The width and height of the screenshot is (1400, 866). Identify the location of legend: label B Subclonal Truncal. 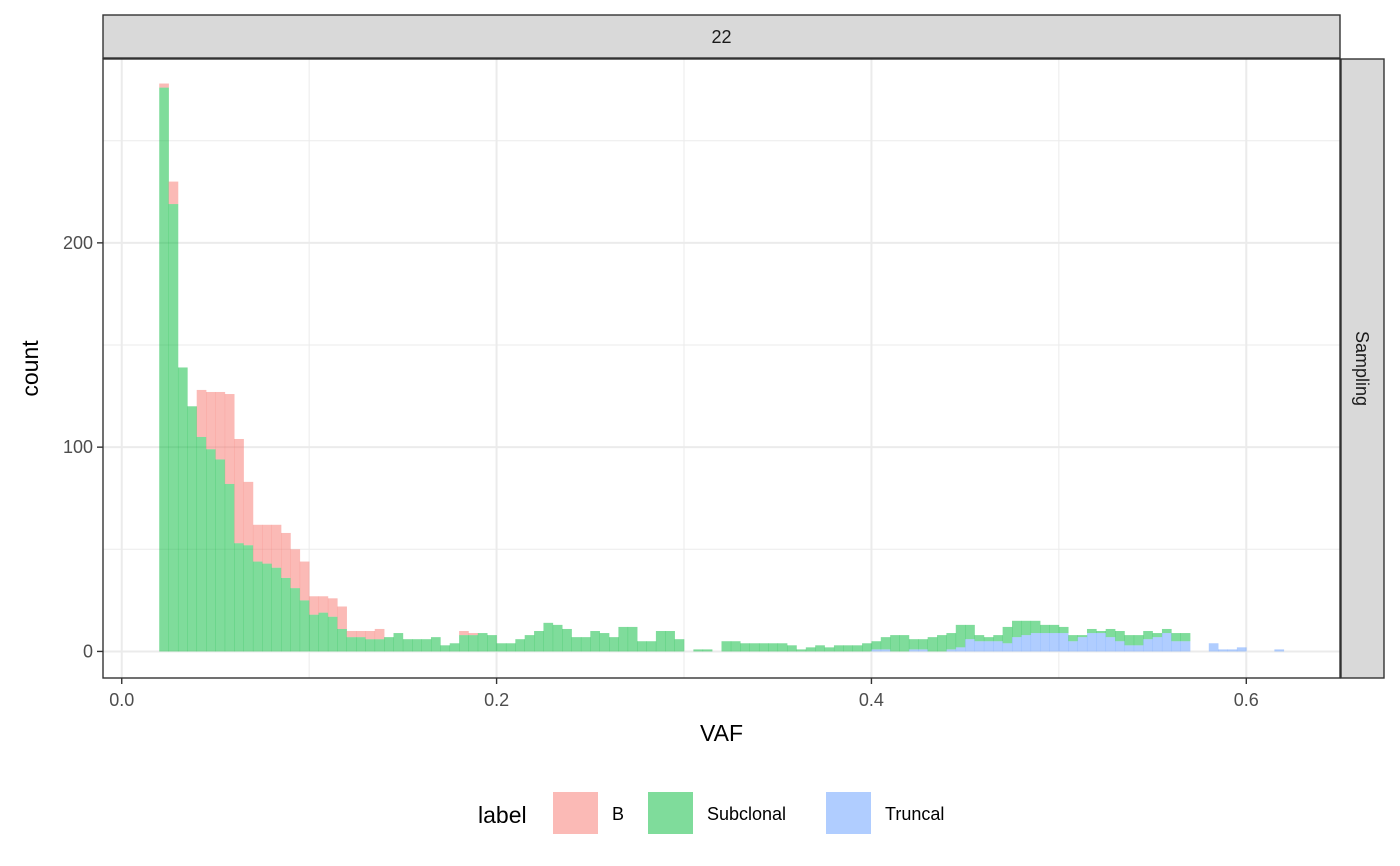
(711, 813).